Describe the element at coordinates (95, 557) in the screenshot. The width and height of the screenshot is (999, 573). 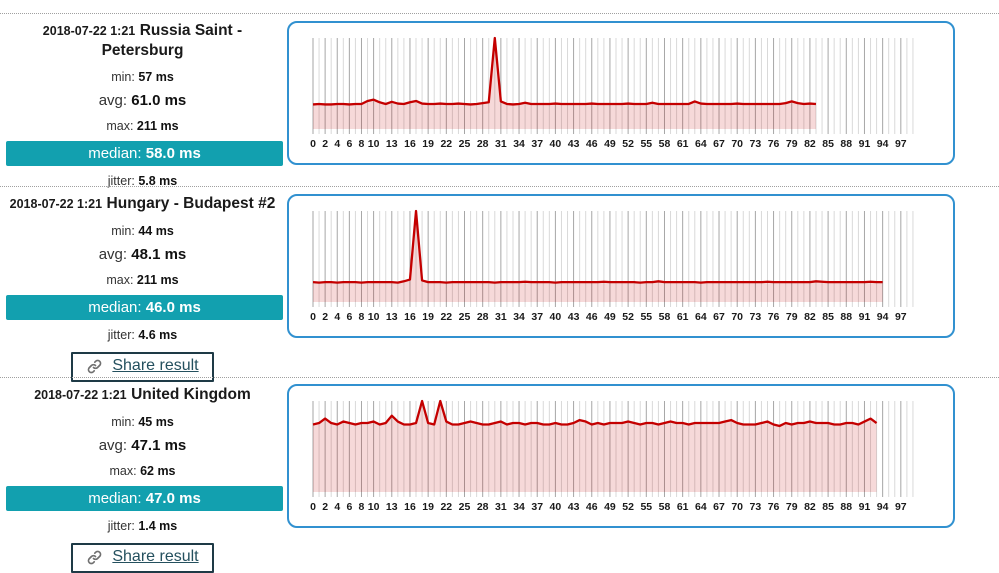
I see `link-icon` at that location.